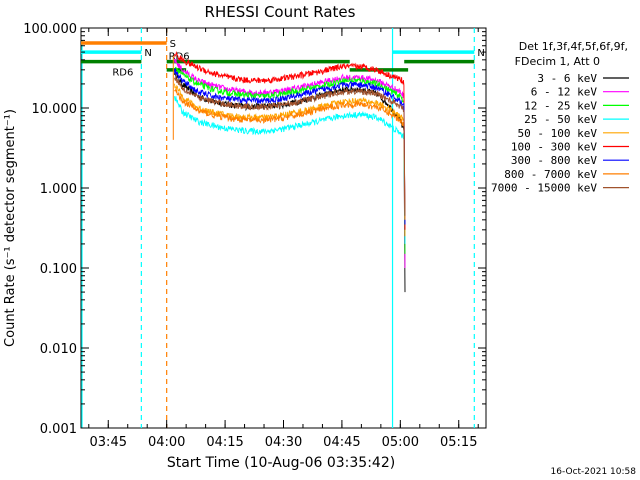 This screenshot has width=640, height=480. What do you see at coordinates (560, 105) in the screenshot?
I see `legend-entry-label: 12 - 25 keV` at bounding box center [560, 105].